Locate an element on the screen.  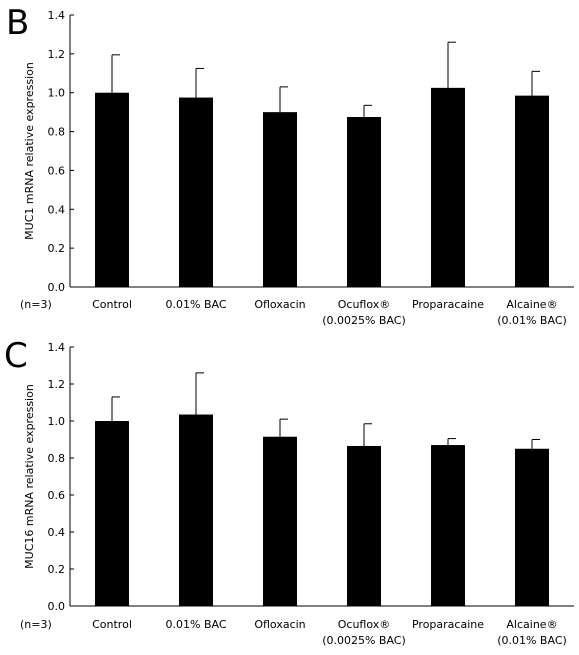
panel-label: B is located at coordinates (17, 23).